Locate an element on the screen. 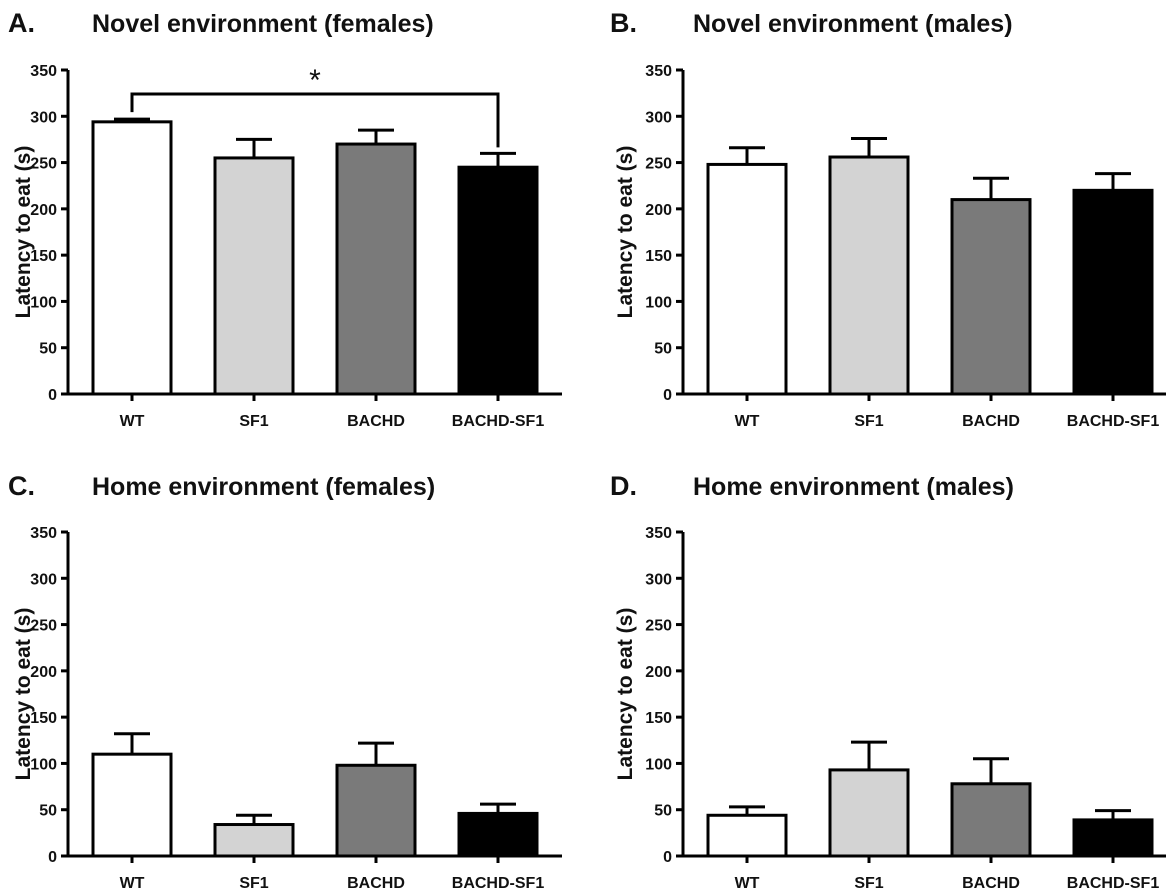 This screenshot has width=1166, height=892. chart-title: Home environment (females) is located at coordinates (263, 487).